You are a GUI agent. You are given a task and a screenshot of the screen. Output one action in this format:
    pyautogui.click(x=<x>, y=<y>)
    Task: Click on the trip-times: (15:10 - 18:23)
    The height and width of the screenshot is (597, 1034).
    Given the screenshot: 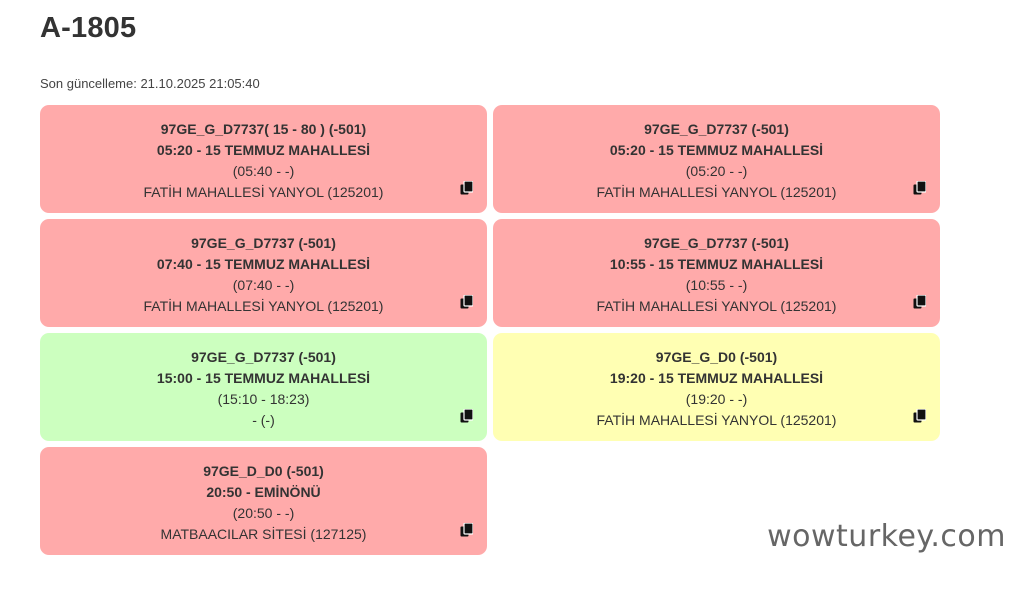 What is the action you would take?
    pyautogui.click(x=263, y=399)
    